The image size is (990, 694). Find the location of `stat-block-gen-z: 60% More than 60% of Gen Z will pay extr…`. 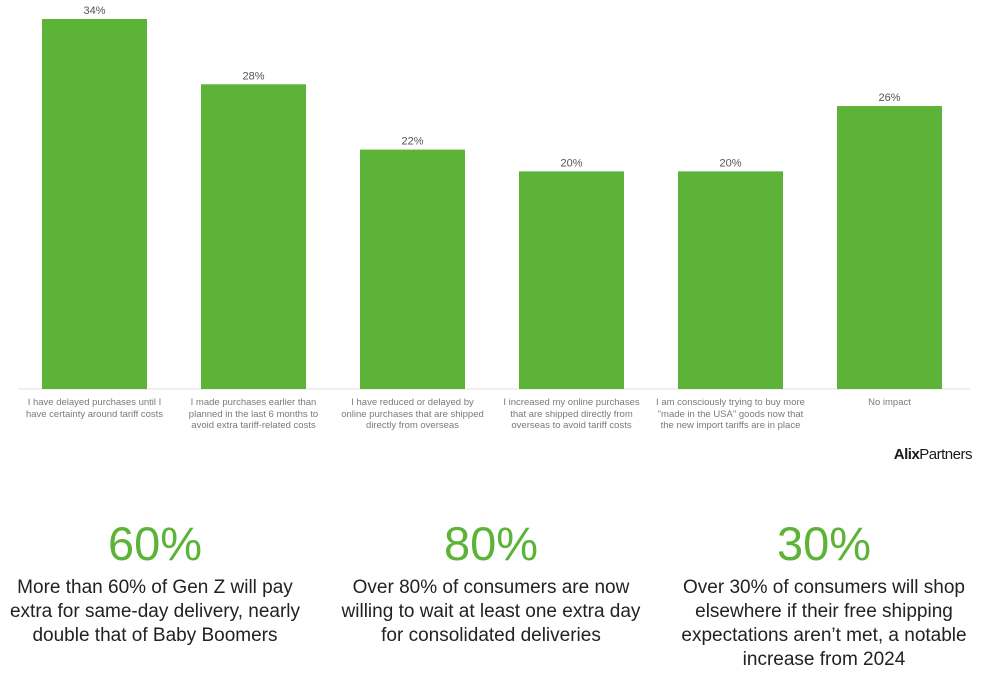

stat-block-gen-z: 60% More than 60% of Gen Z will pay extr… is located at coordinates (155, 582).